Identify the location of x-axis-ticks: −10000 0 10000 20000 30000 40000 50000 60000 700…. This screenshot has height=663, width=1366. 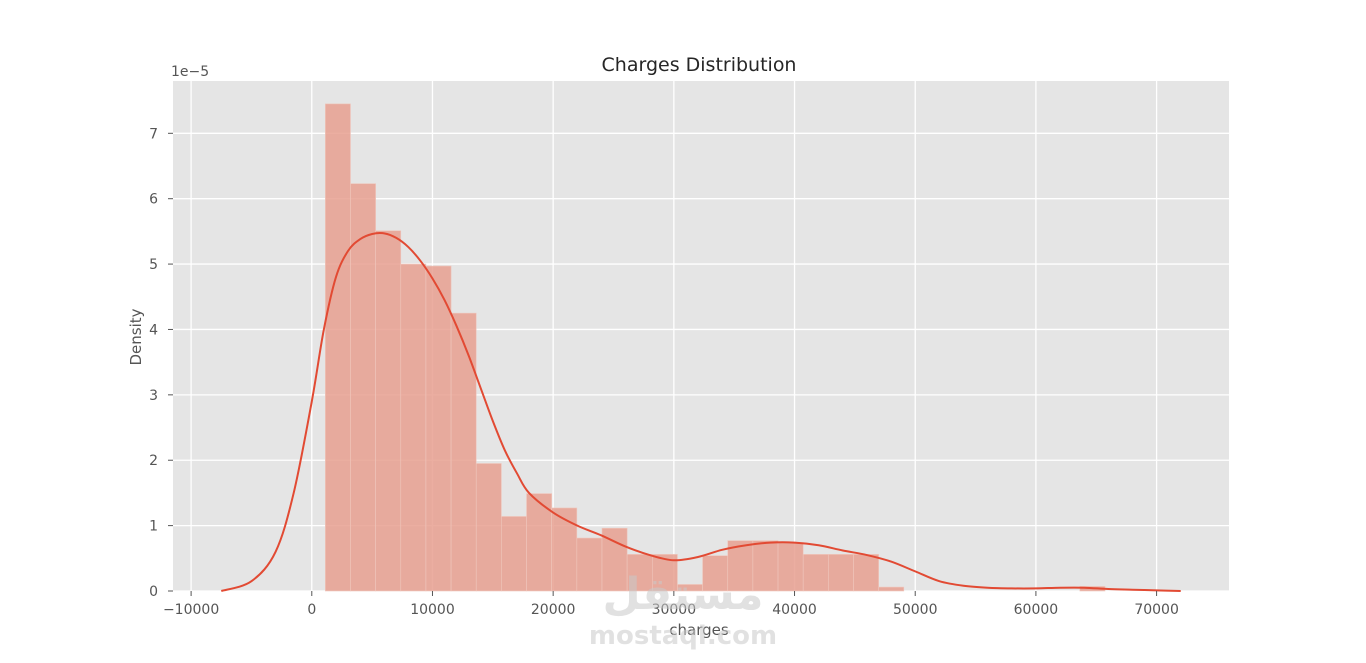
(671, 604).